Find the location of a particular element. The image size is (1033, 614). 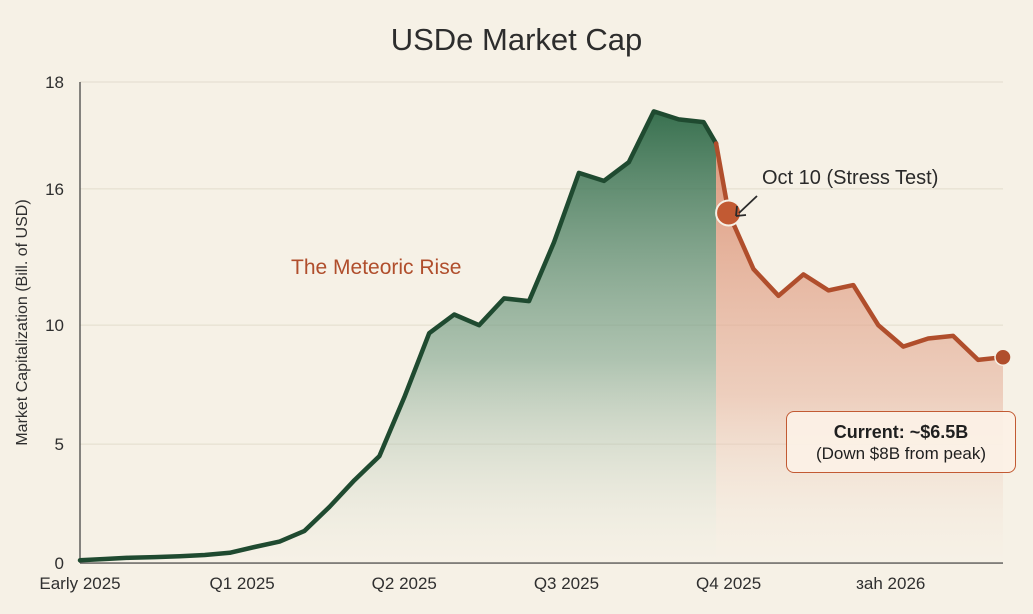

event-arrow-shaft is located at coordinates (748, 204).